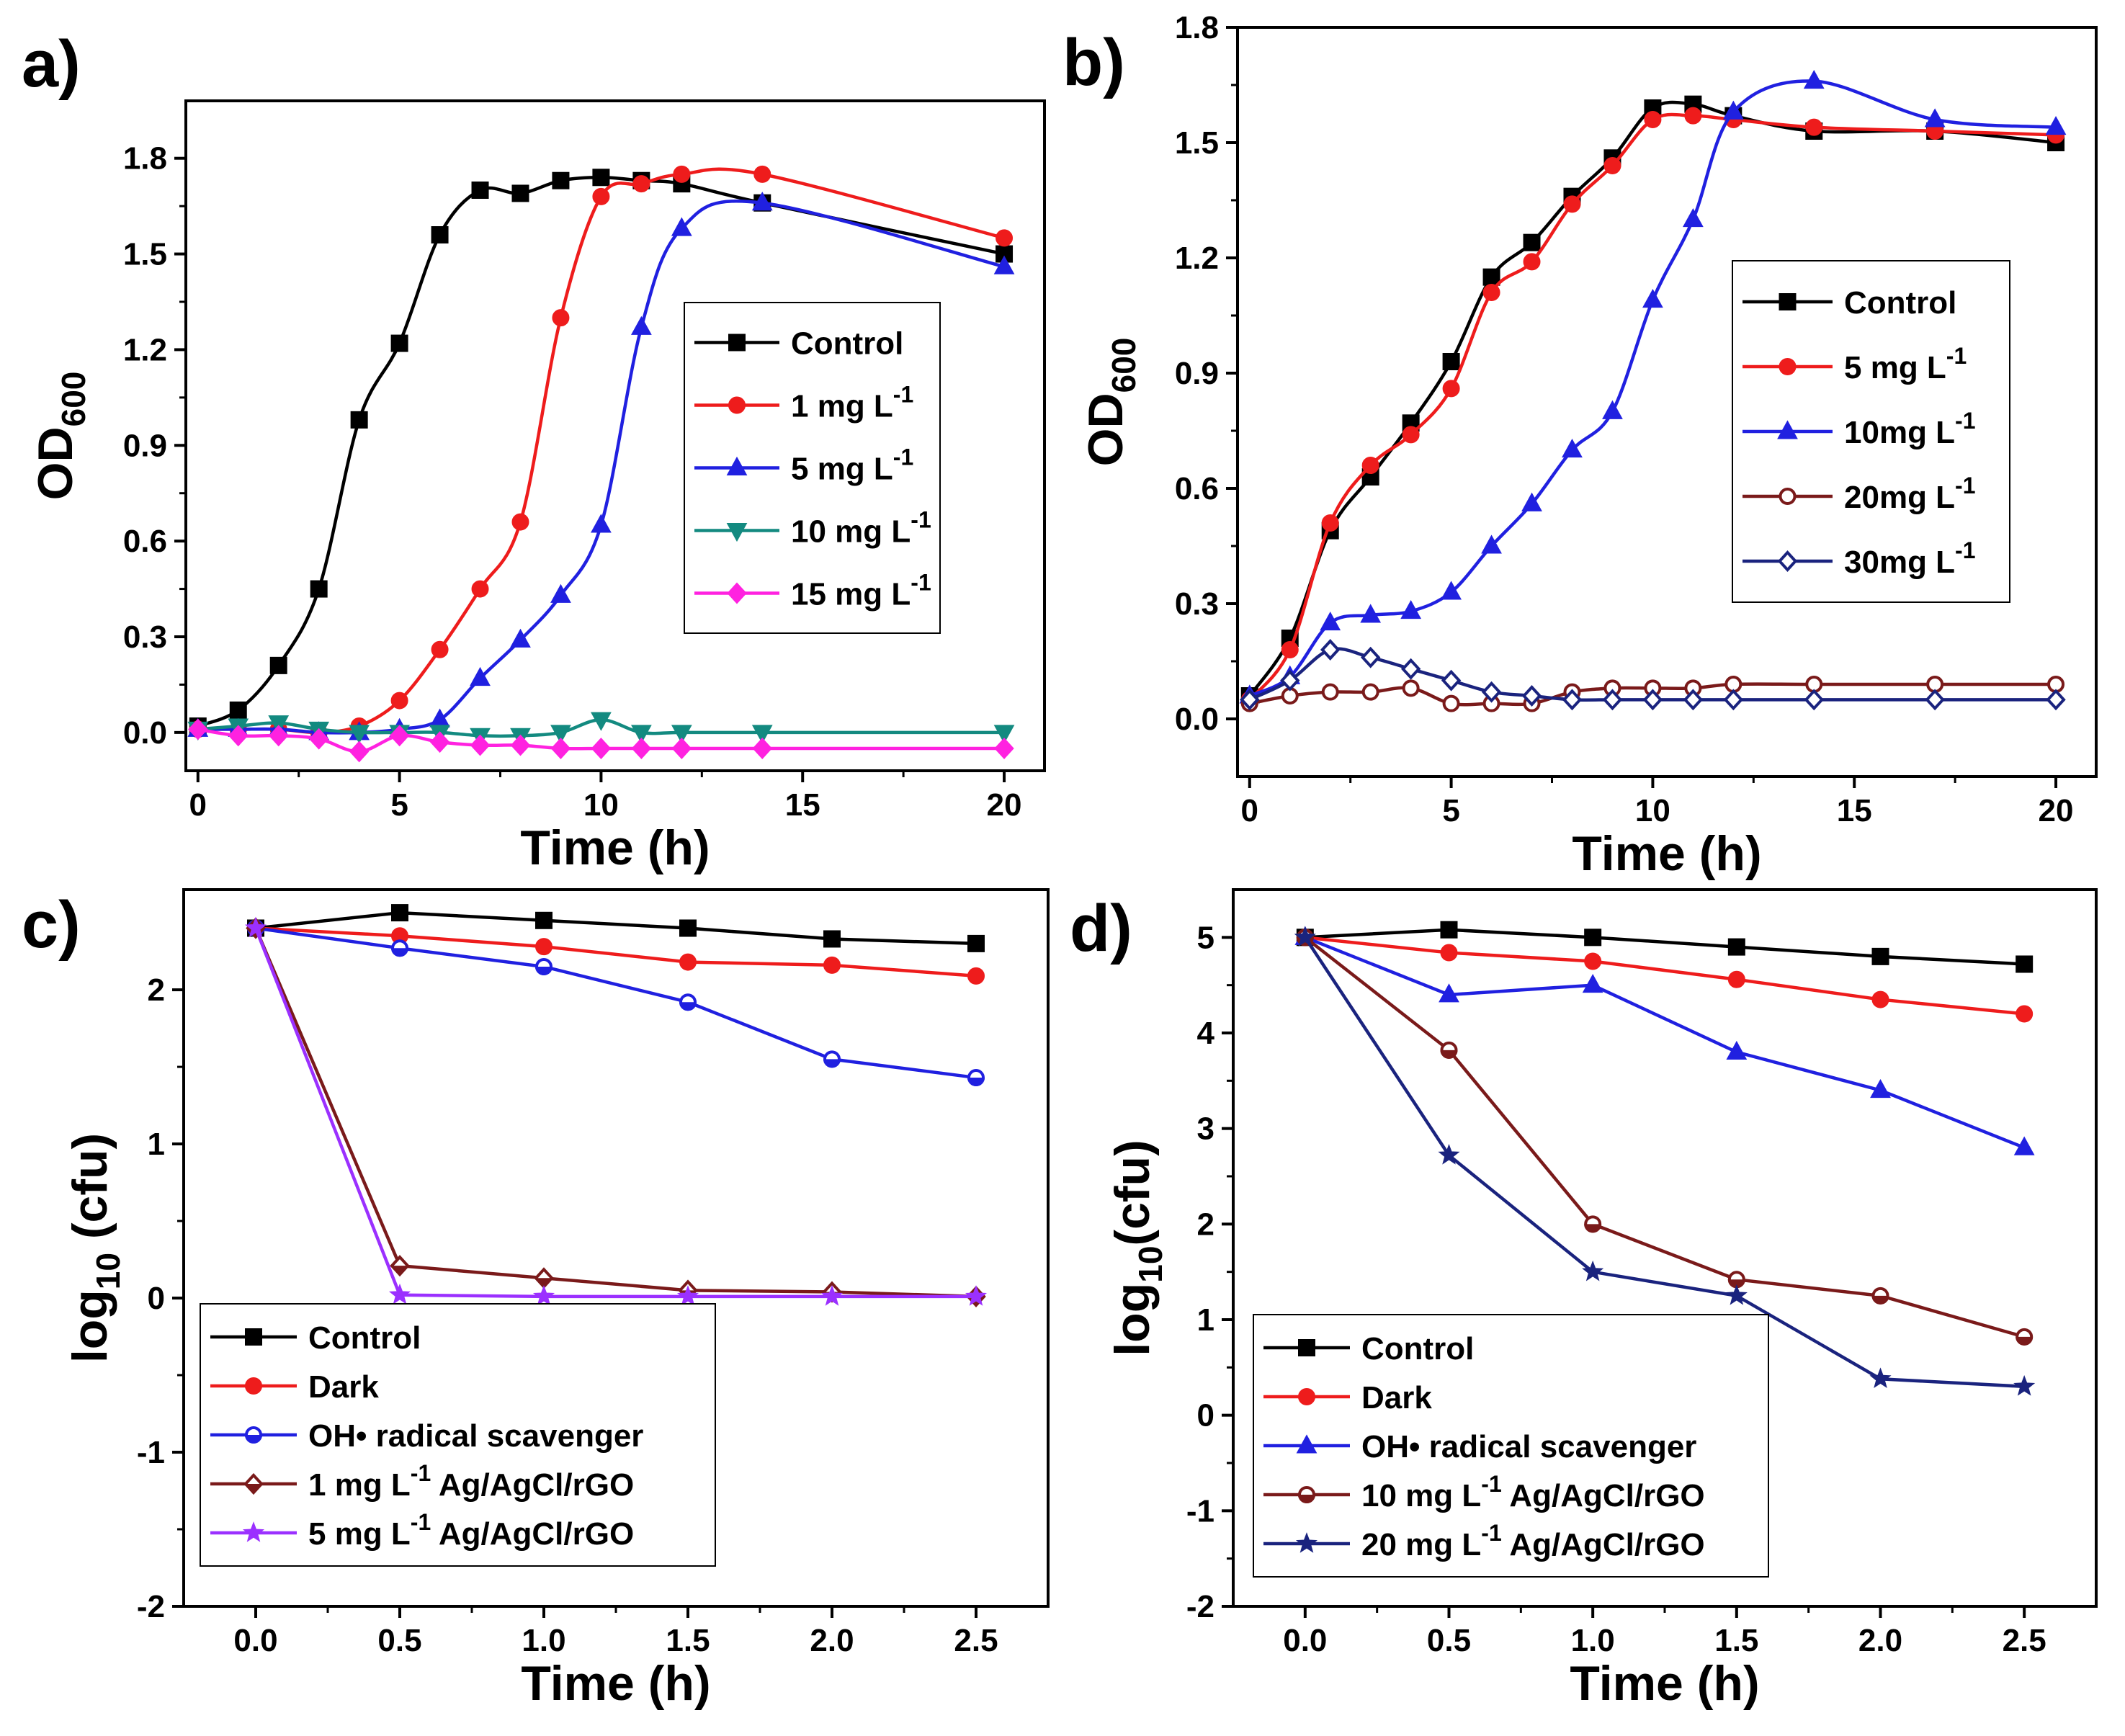 The height and width of the screenshot is (1736, 2125). I want to click on legend-item: 20mg L-1, so click(1859, 494).